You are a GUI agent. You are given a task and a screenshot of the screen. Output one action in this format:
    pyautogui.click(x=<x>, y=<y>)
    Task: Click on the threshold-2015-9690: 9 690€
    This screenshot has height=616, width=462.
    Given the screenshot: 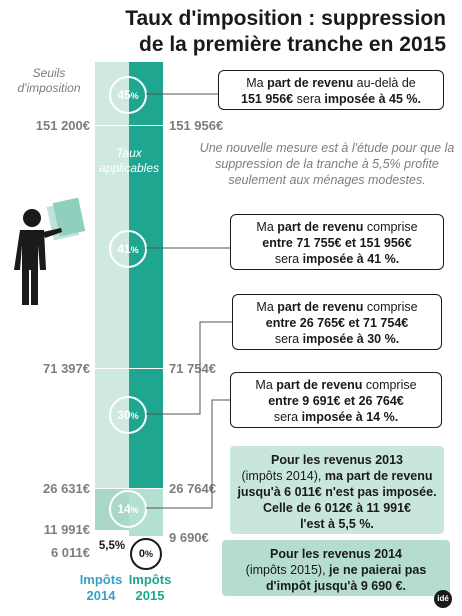 What is the action you would take?
    pyautogui.click(x=189, y=537)
    